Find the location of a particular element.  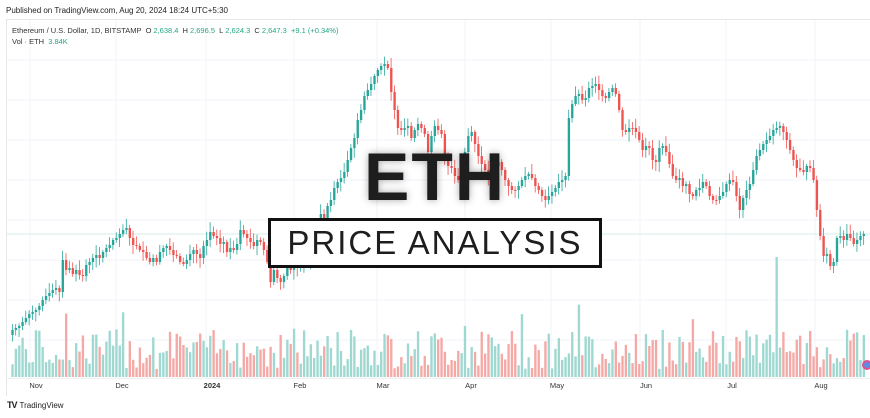

brand-name: TradingView is located at coordinates (41, 405).